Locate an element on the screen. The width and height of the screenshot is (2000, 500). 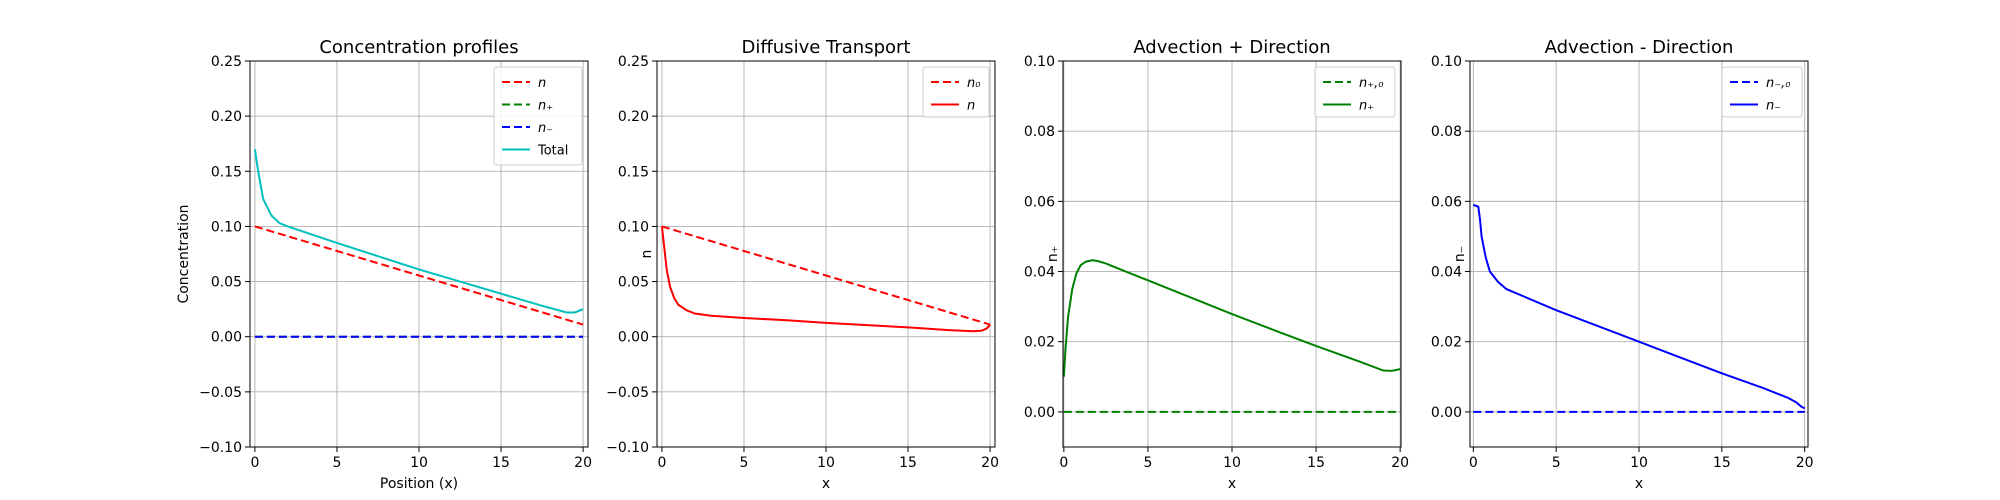
y-axis-label: Concentration is located at coordinates (184, 253).